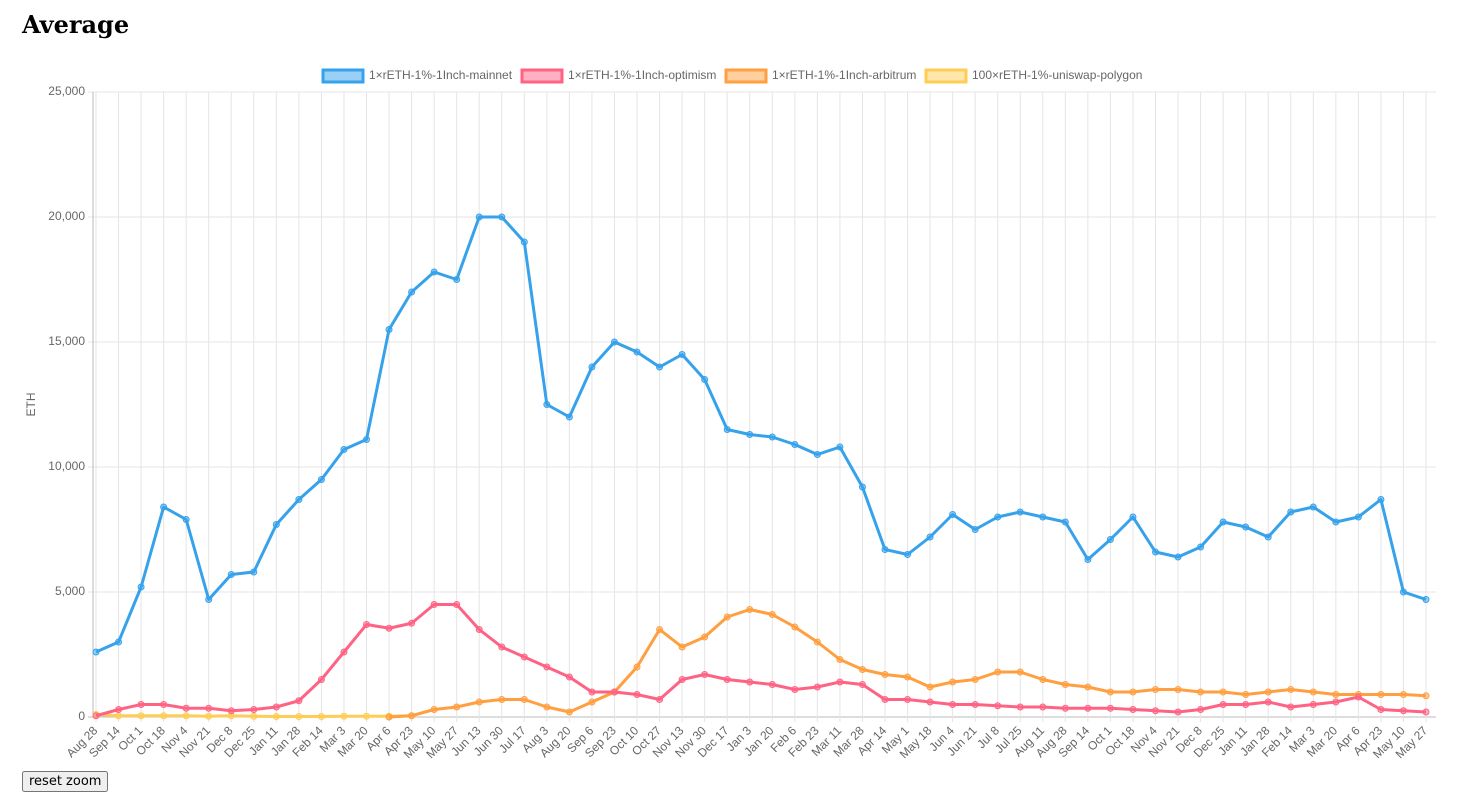 This screenshot has height=808, width=1460. I want to click on y-tick-label: 25,000, so click(66, 91).